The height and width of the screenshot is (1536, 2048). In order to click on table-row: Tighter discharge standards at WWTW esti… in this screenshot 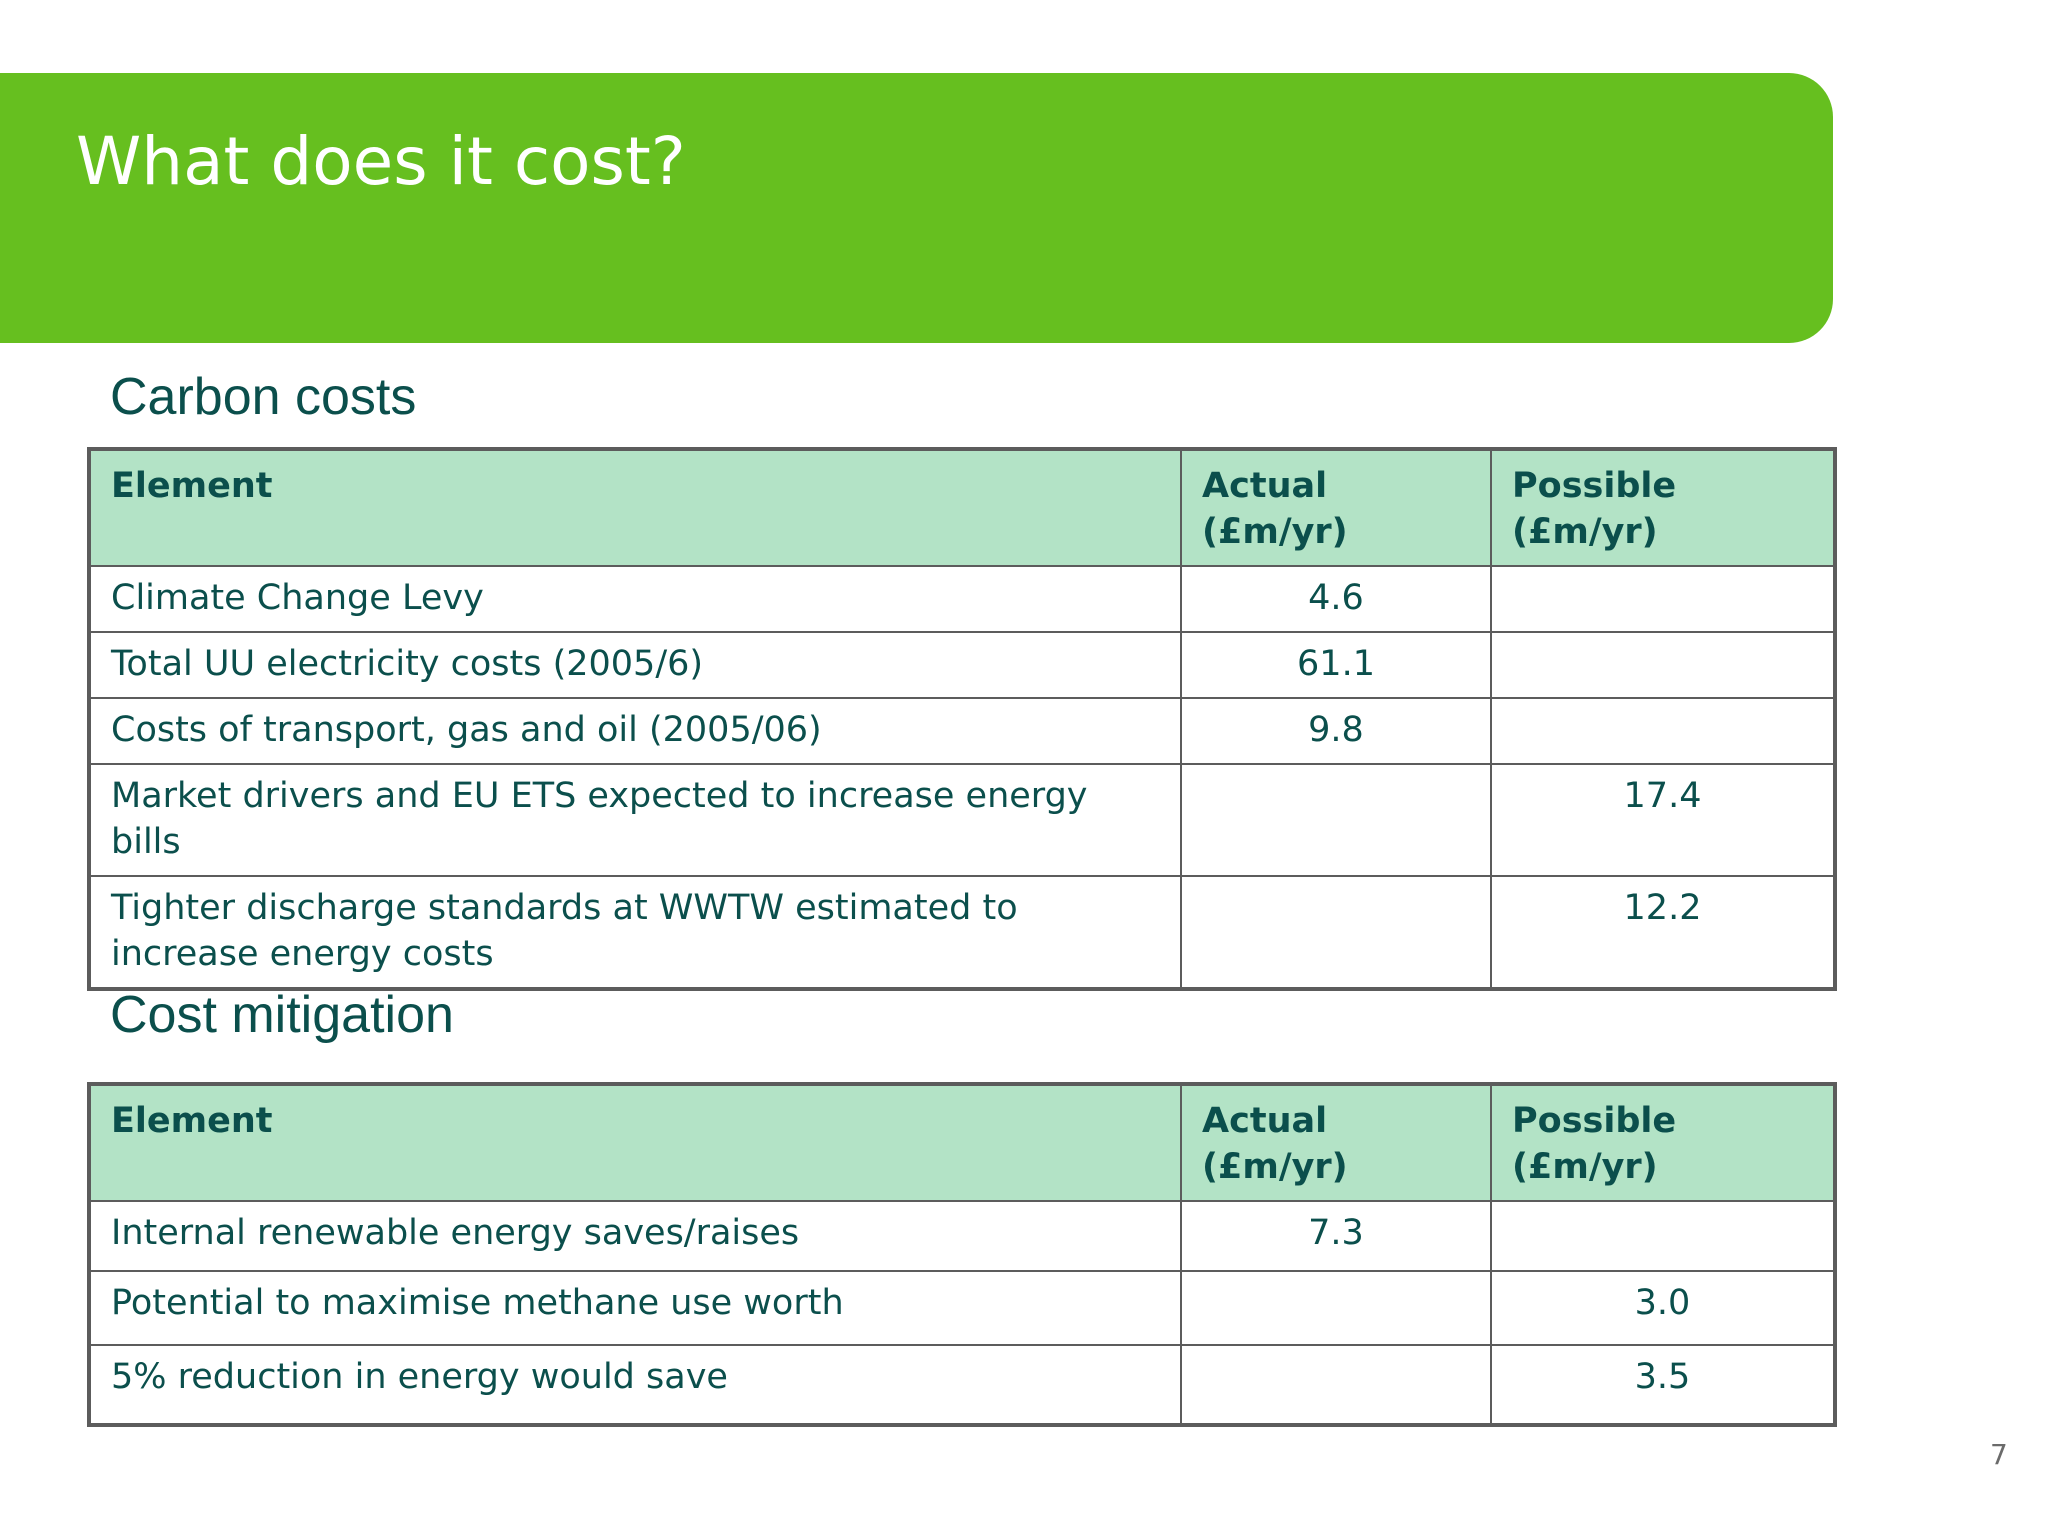, I will do `click(962, 932)`.